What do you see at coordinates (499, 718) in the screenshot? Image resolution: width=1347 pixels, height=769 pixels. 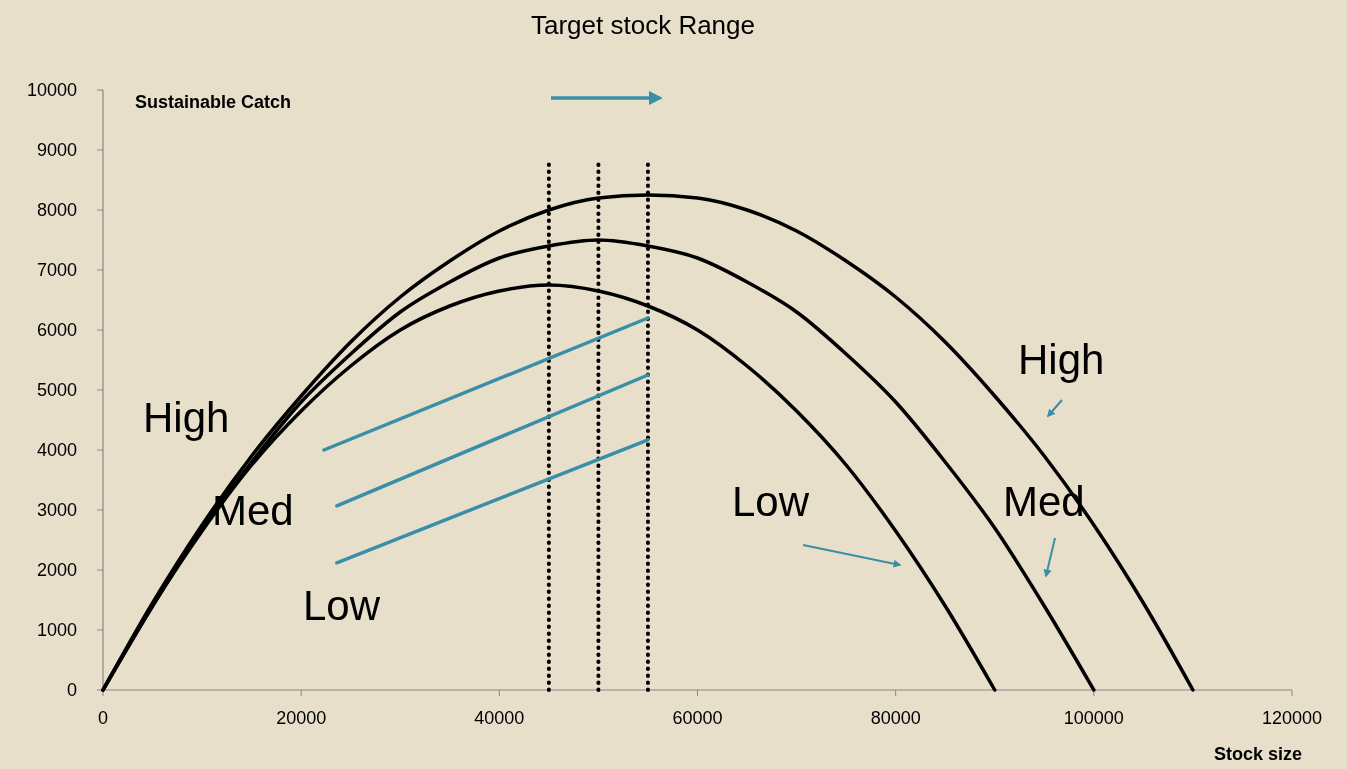 I see `x-tick-label: 40000` at bounding box center [499, 718].